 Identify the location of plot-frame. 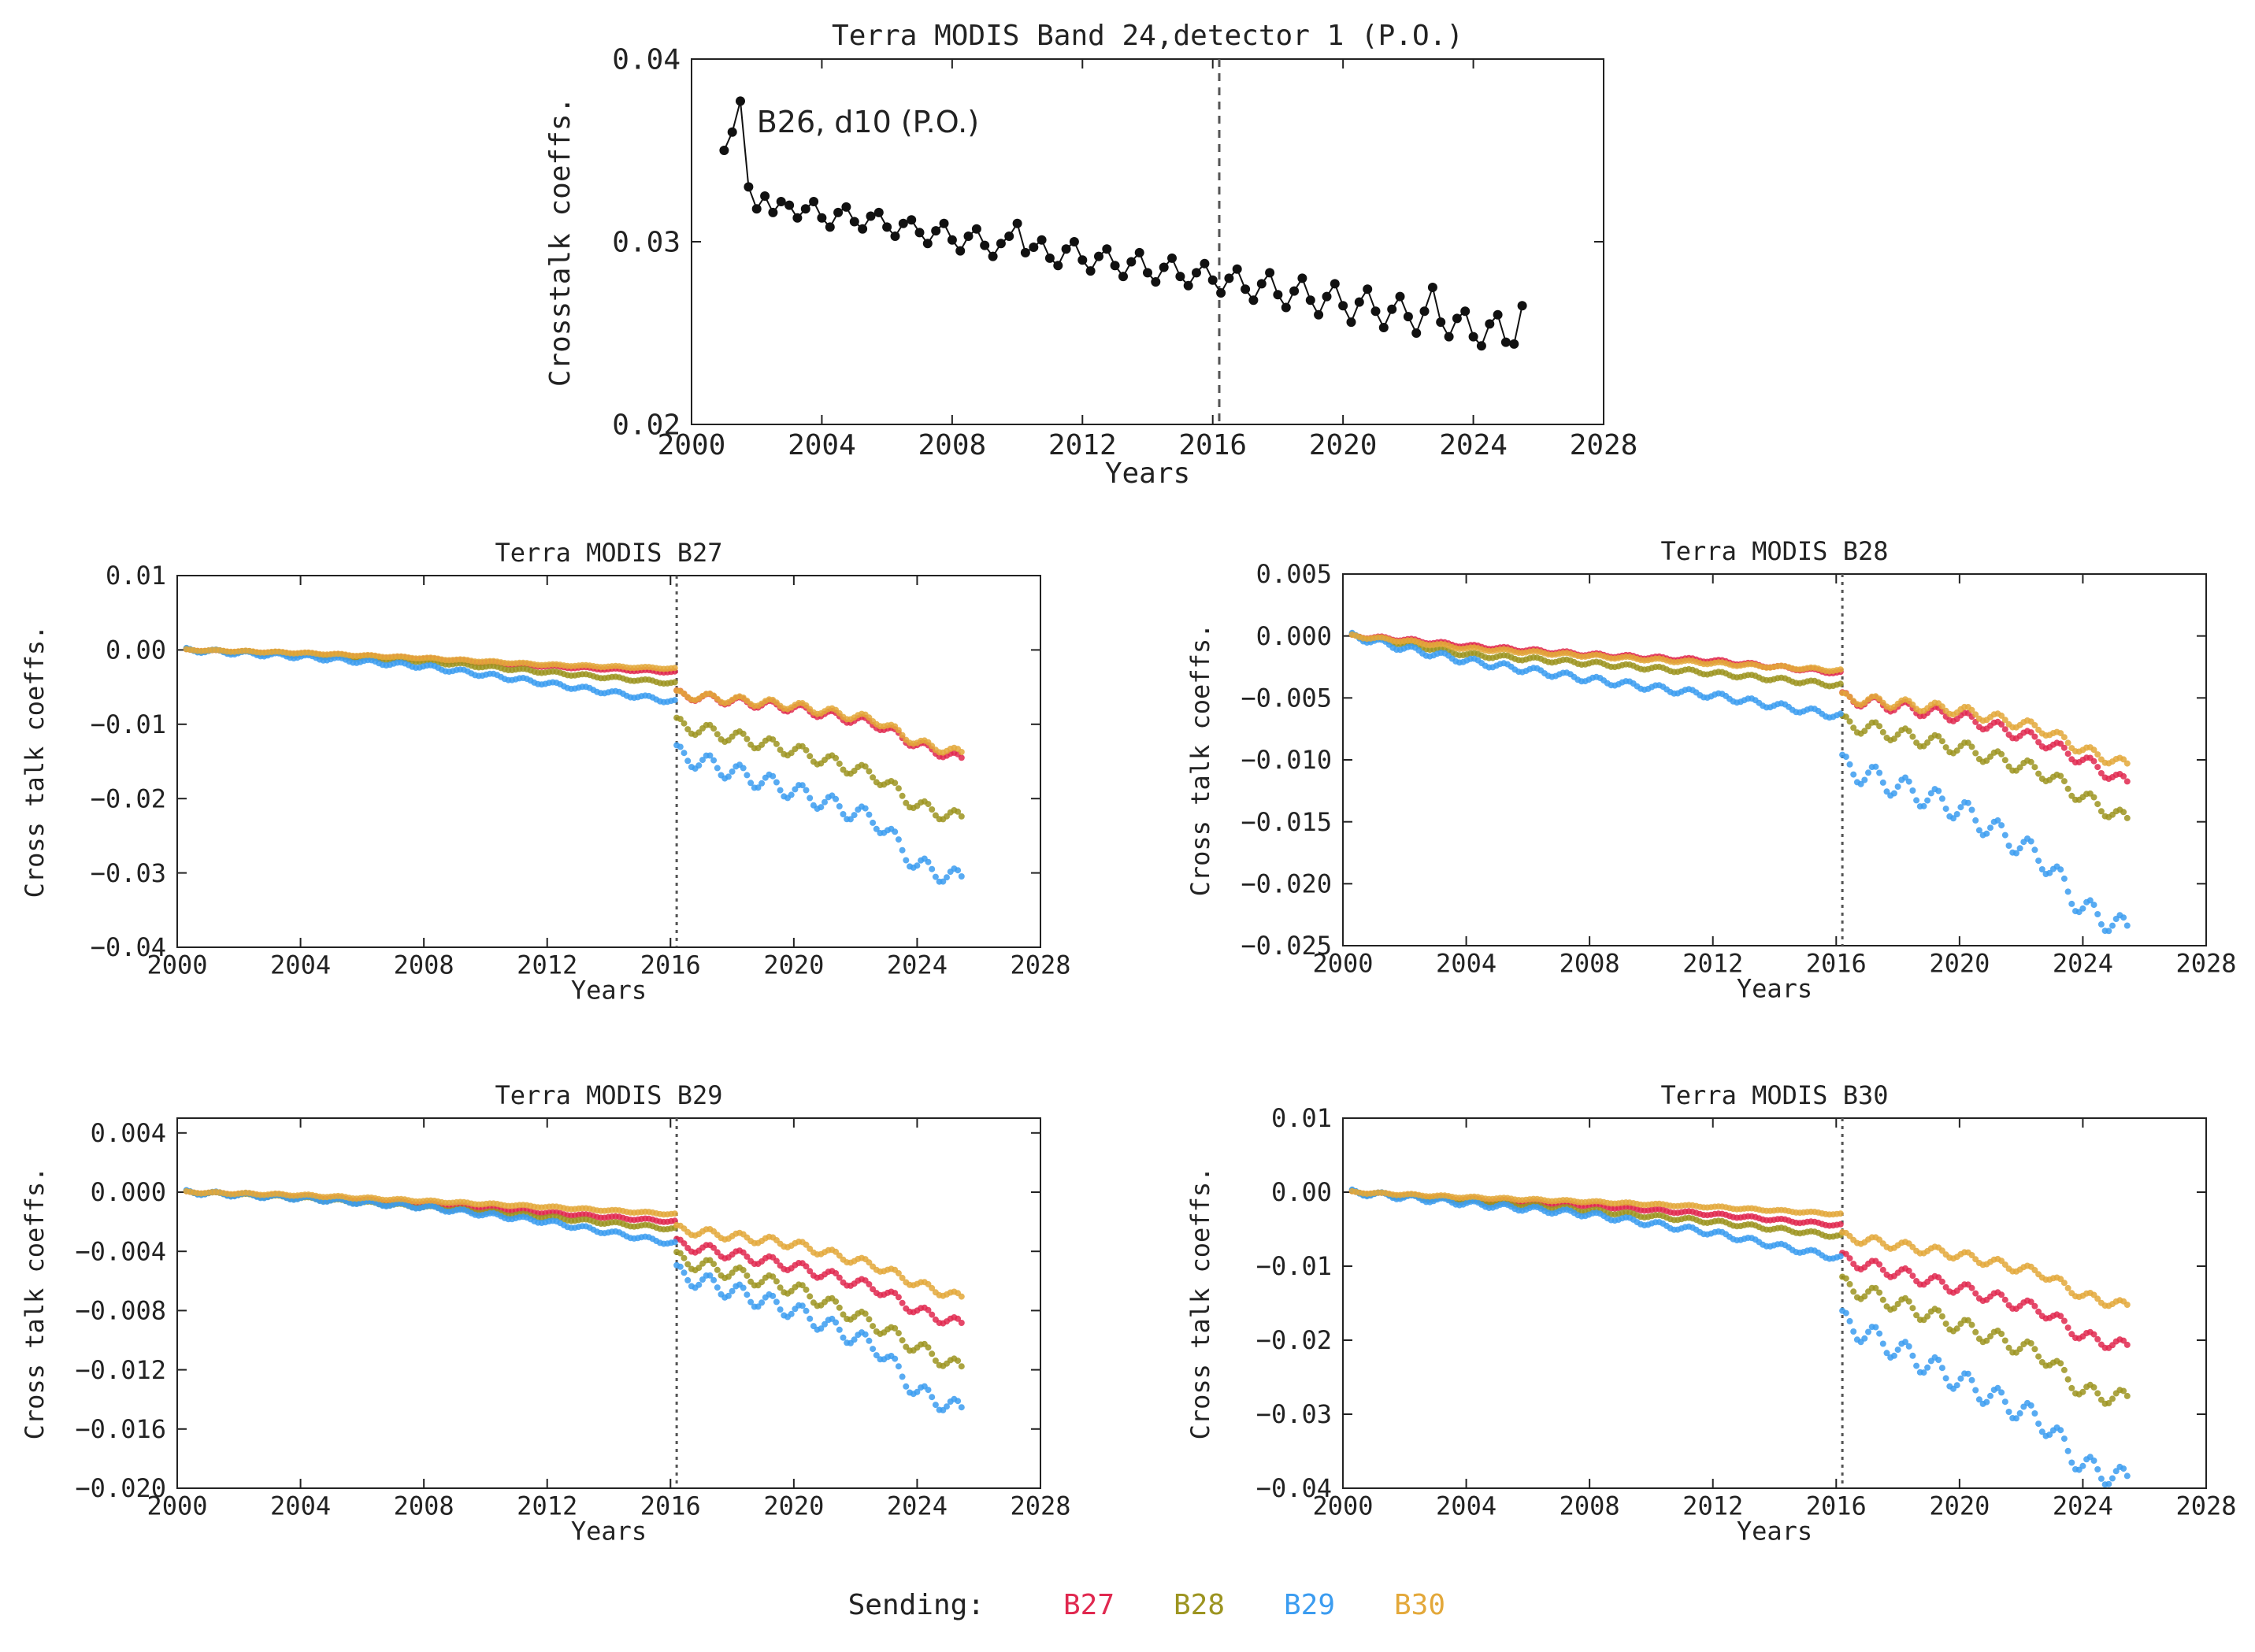
(608, 1303).